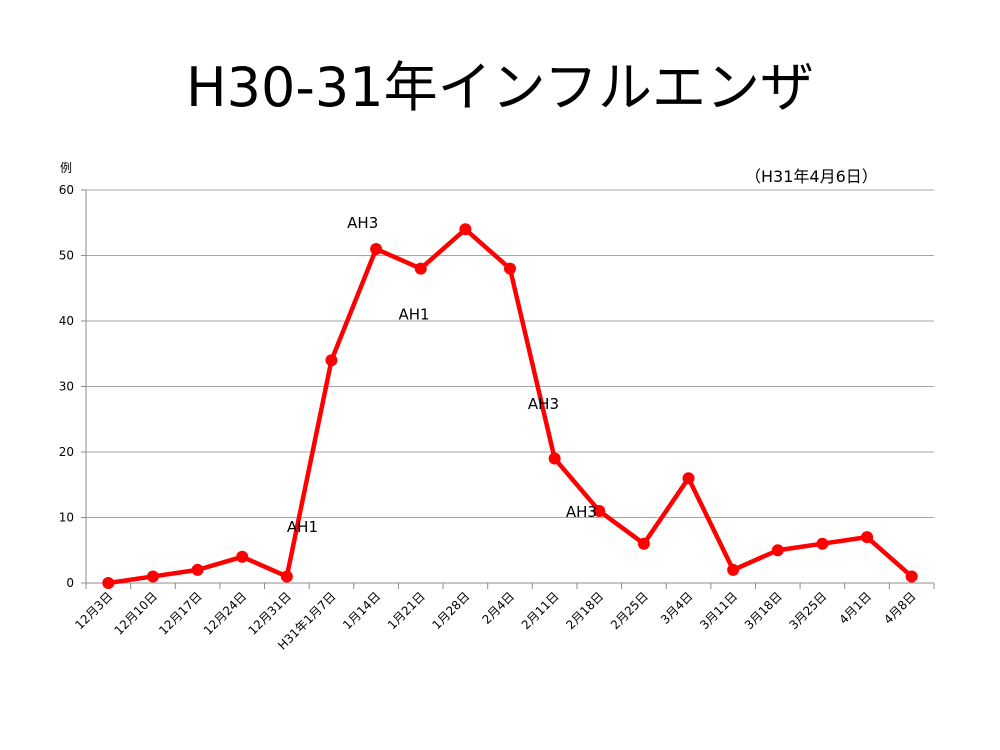 The height and width of the screenshot is (750, 1000). What do you see at coordinates (855, 608) in the screenshot?
I see `x-tick-label: 4月1日` at bounding box center [855, 608].